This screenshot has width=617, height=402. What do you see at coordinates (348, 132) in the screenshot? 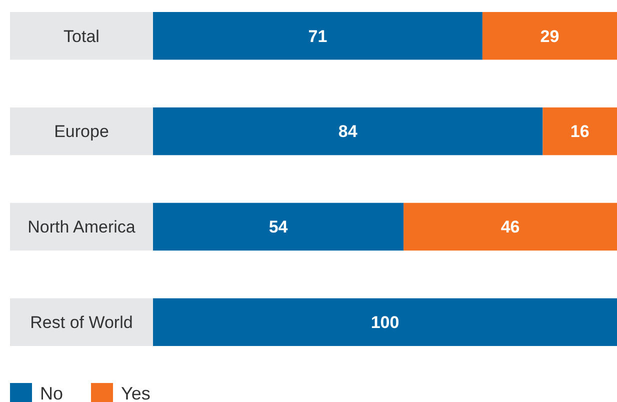
I see `data-label: 84` at bounding box center [348, 132].